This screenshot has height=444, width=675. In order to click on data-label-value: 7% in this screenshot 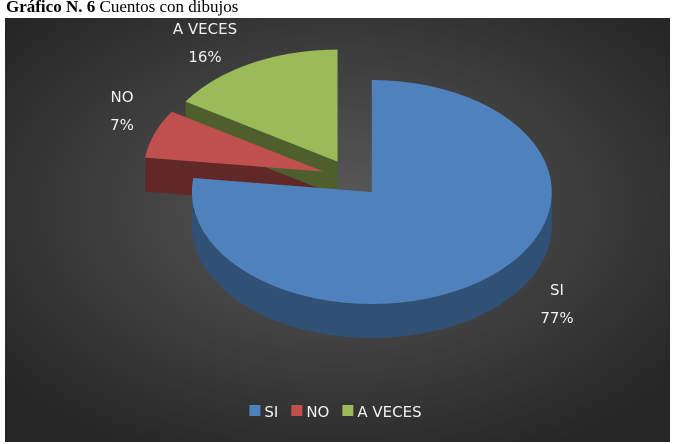, I will do `click(122, 125)`.